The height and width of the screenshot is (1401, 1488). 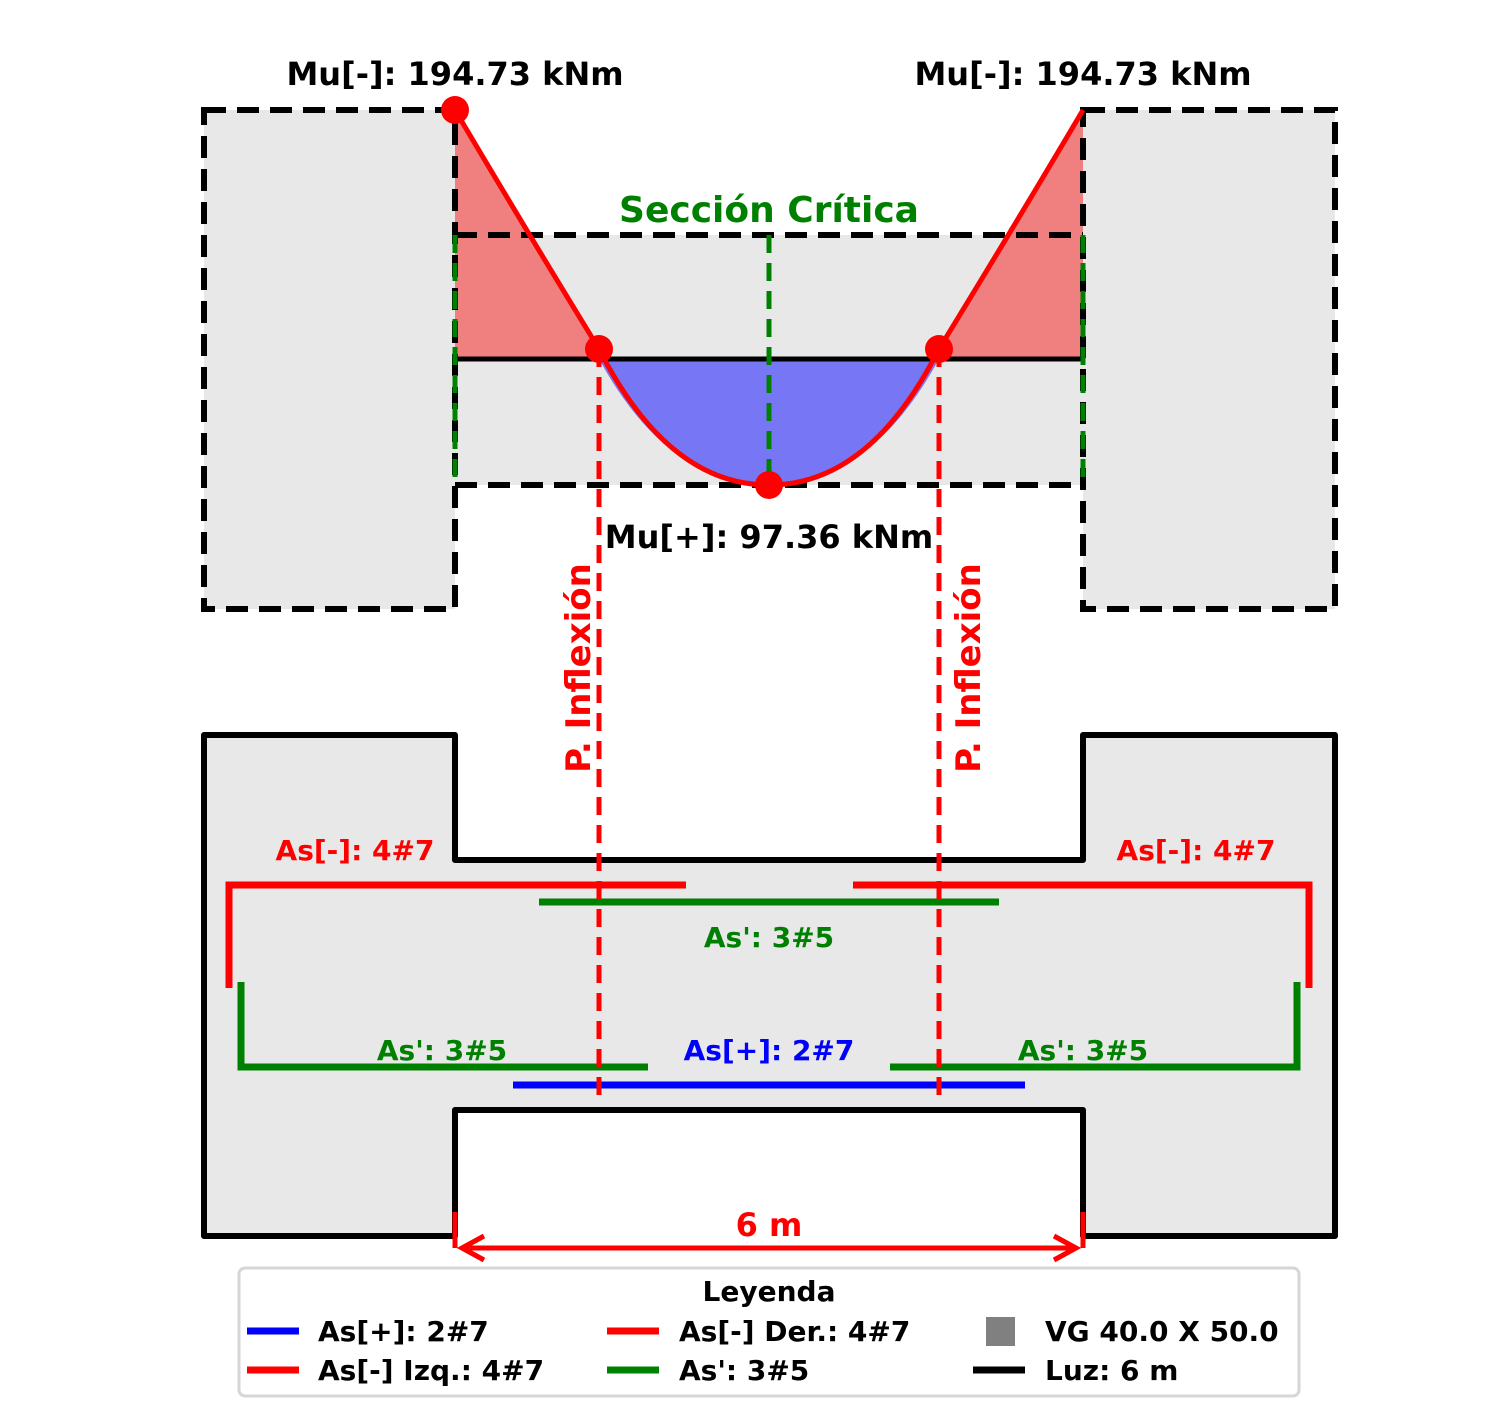 I want to click on critical-section-label: Sección Crítica, so click(x=769, y=210).